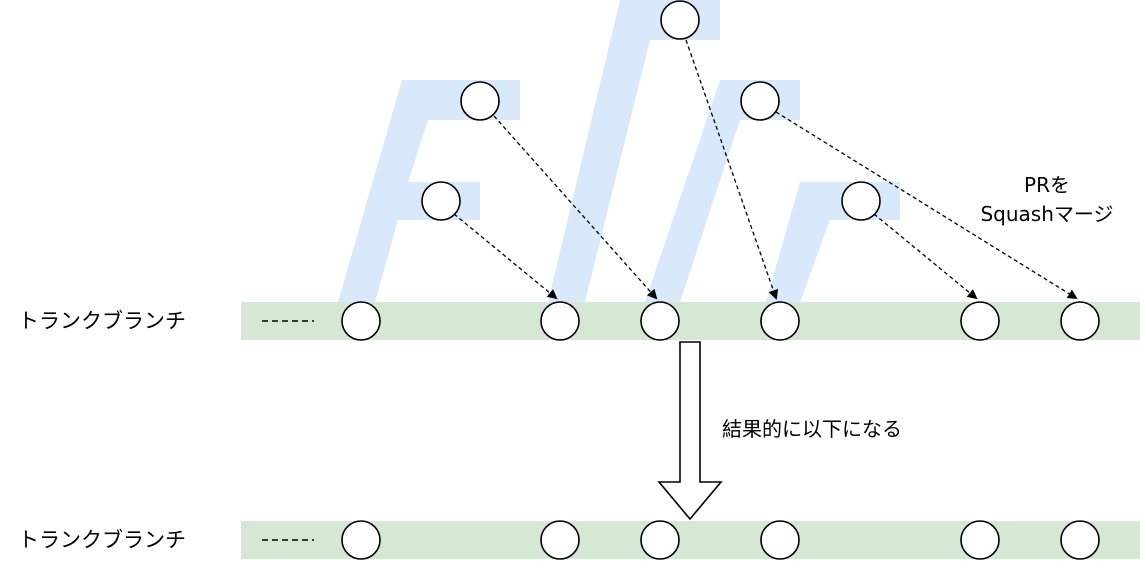  I want to click on top-trunk-commits, so click(720, 321).